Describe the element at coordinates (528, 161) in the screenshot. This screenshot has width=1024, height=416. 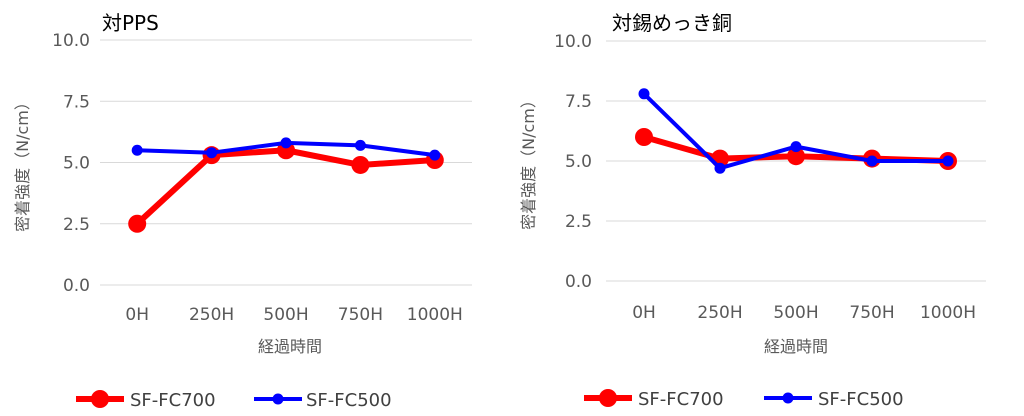
I see `y-axis-label-tinned-copper: 密着強度（N/cm）` at that location.